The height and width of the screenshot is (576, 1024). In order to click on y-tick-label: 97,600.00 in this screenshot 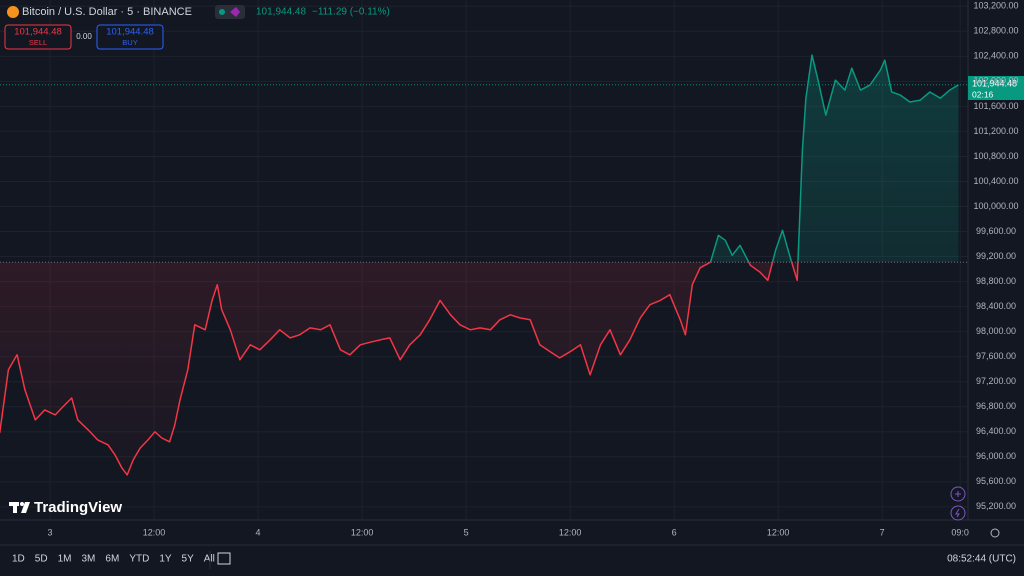, I will do `click(996, 356)`.